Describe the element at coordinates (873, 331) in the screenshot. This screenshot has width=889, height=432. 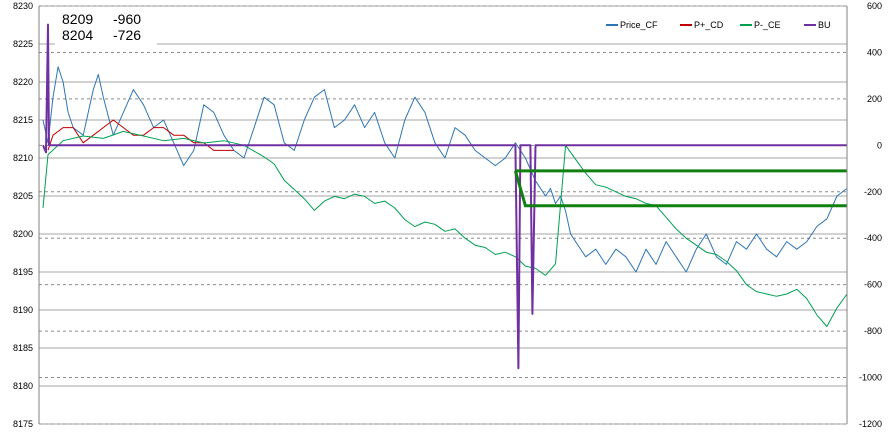
I see `y2-tick-label: -800` at that location.